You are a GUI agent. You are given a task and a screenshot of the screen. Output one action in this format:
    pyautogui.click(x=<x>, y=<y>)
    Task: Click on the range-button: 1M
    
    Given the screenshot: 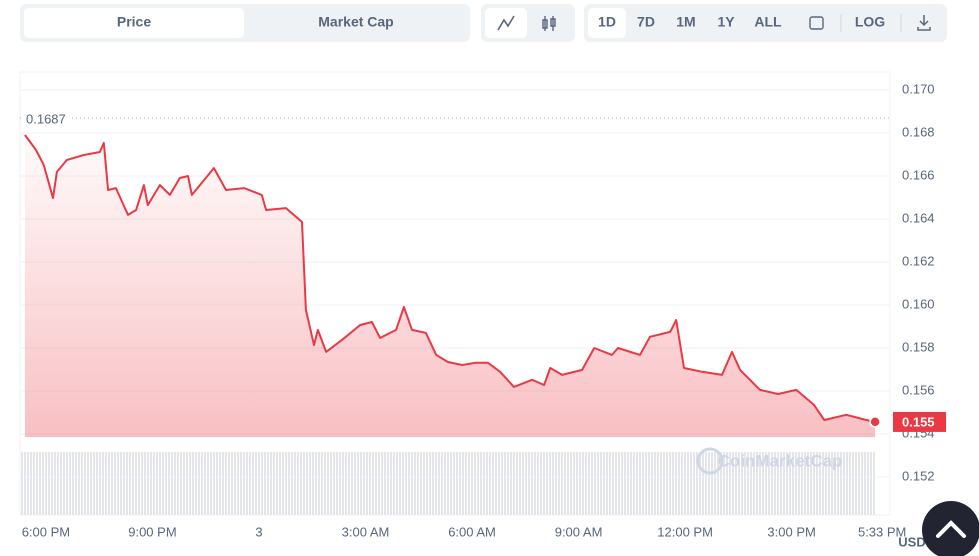 What is the action you would take?
    pyautogui.click(x=685, y=22)
    